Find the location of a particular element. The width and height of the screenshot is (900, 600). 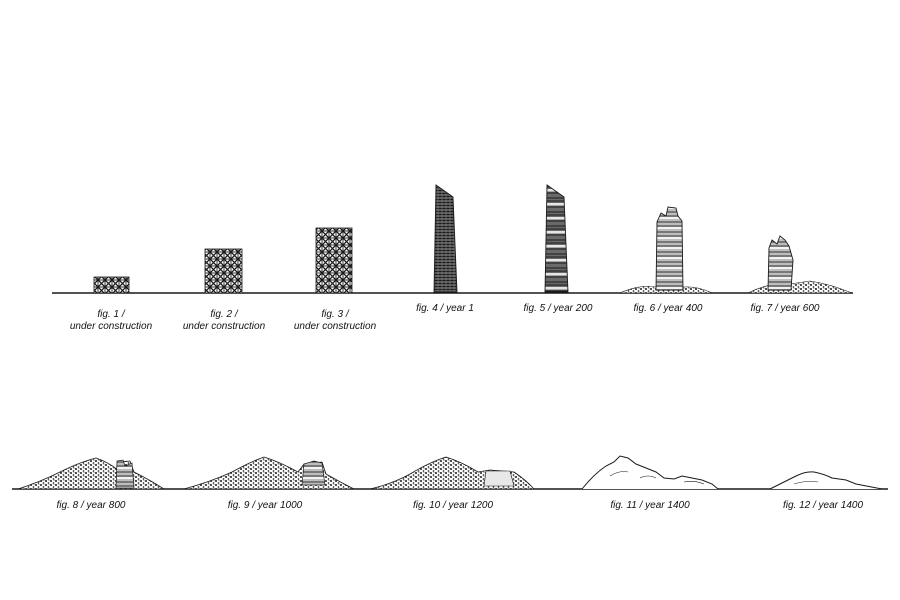

figure-caption: fig. 8 / year 800 is located at coordinates (91, 506).